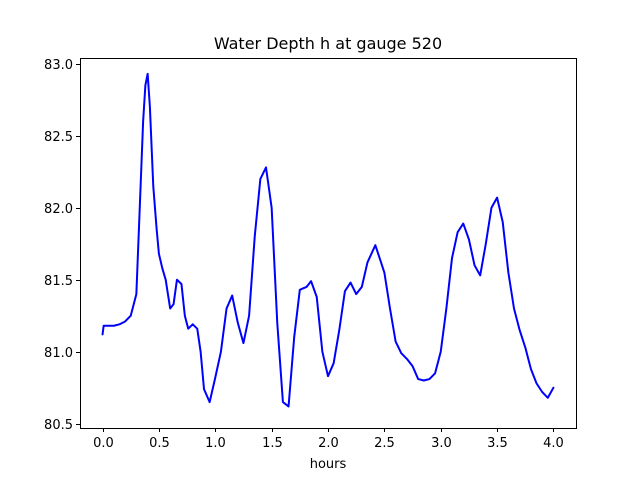 This screenshot has width=640, height=480. What do you see at coordinates (159, 443) in the screenshot?
I see `x-tick-label: 0.5` at bounding box center [159, 443].